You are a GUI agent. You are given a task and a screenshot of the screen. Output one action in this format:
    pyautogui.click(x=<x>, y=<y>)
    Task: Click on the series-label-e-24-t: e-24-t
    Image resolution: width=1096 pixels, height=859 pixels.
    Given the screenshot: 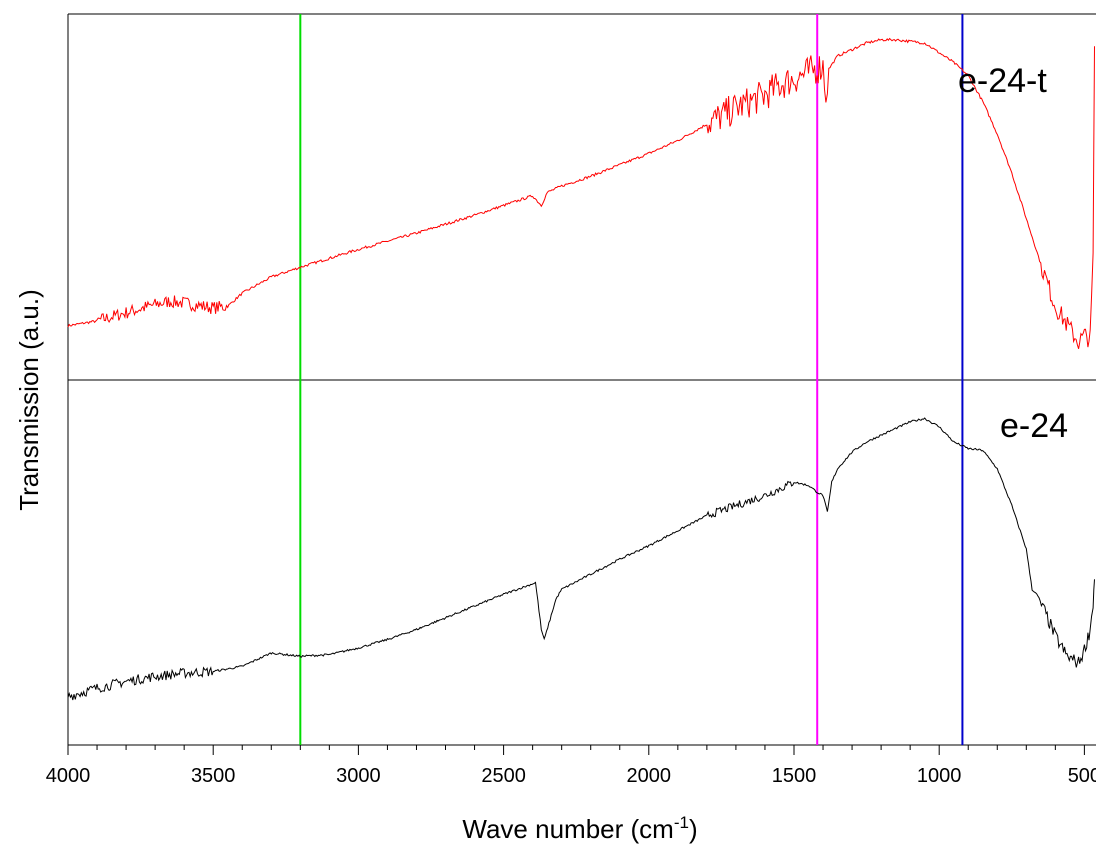 What is the action you would take?
    pyautogui.click(x=1002, y=81)
    